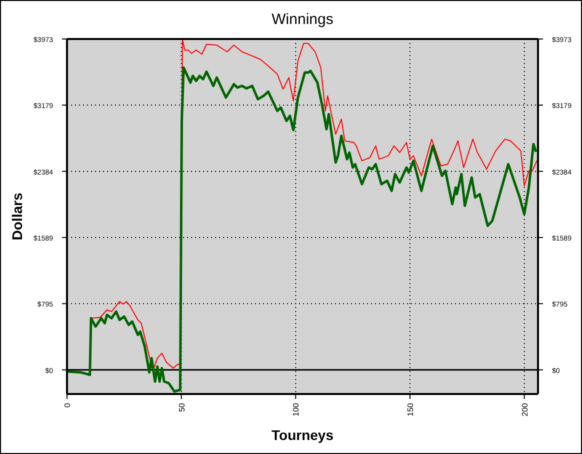 This screenshot has width=582, height=454. I want to click on x-tick-label: 200, so click(525, 409).